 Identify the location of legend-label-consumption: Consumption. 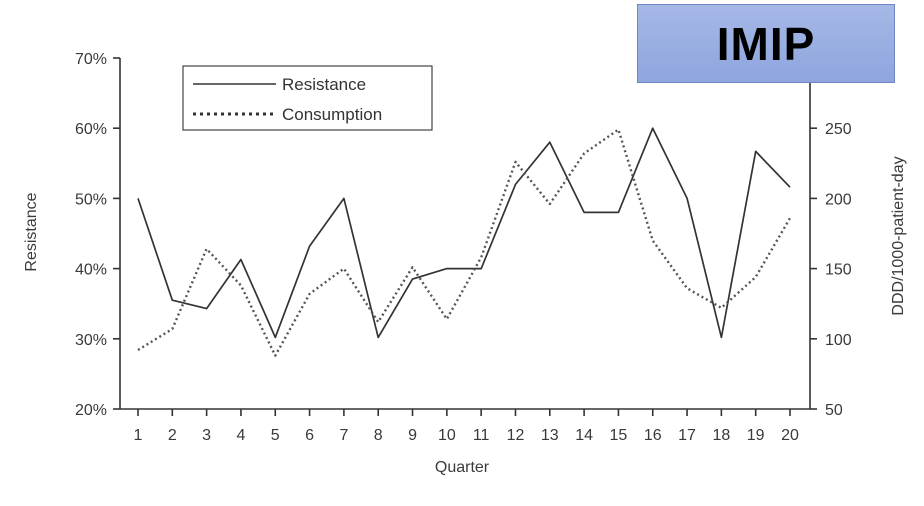
(332, 114).